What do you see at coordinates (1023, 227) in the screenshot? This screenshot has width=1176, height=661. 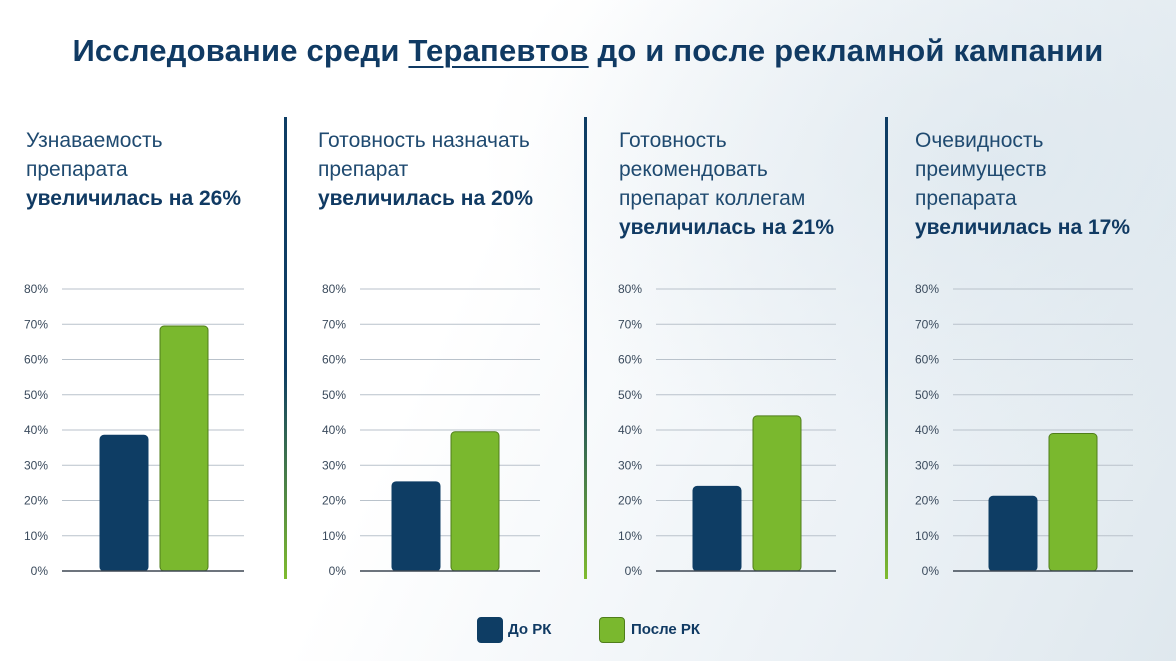 I see `heading-highlight: увеличилась на 17%` at bounding box center [1023, 227].